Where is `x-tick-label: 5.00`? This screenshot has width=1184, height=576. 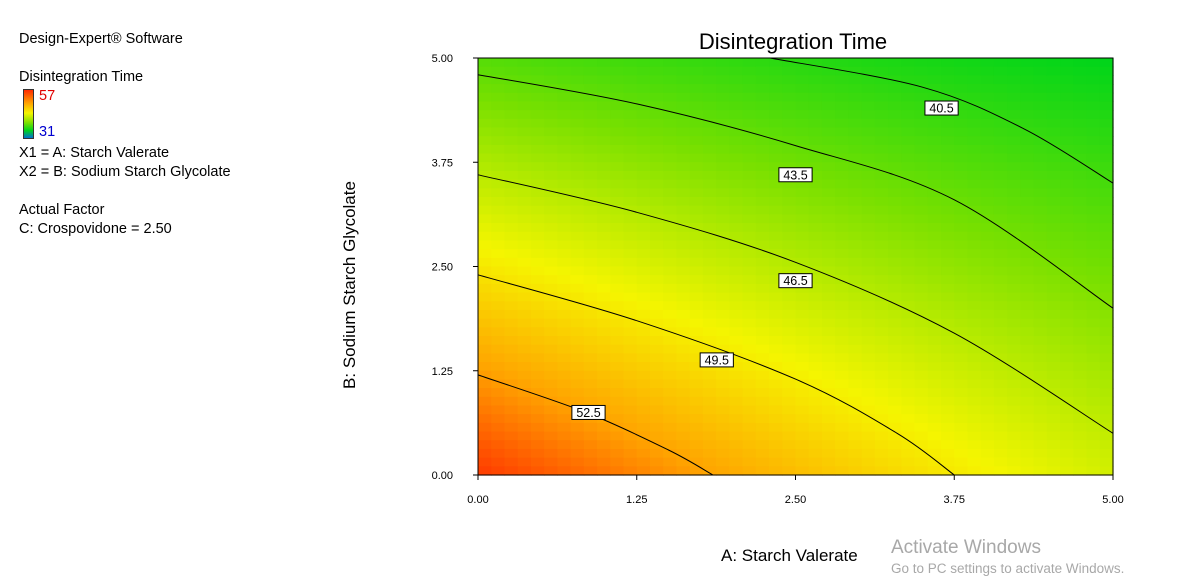
x-tick-label: 5.00 is located at coordinates (1112, 500).